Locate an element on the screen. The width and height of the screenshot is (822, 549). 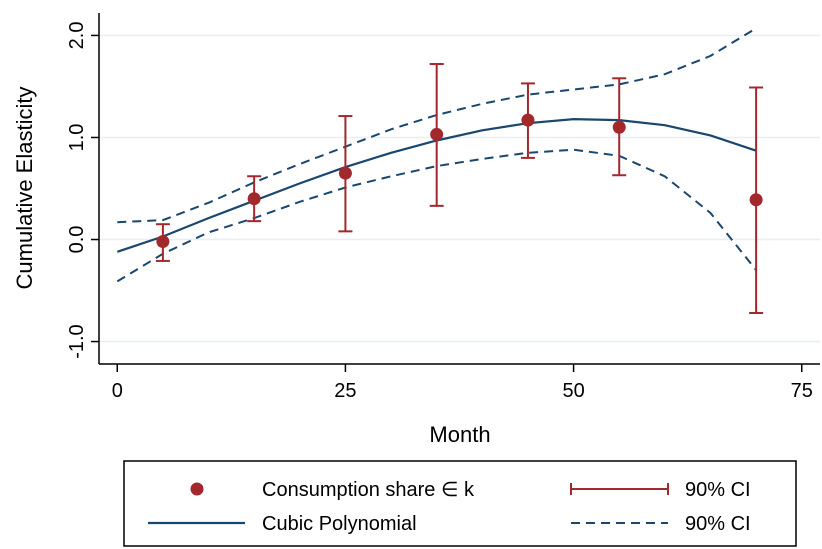
x-tick-label: 75 is located at coordinates (802, 391).